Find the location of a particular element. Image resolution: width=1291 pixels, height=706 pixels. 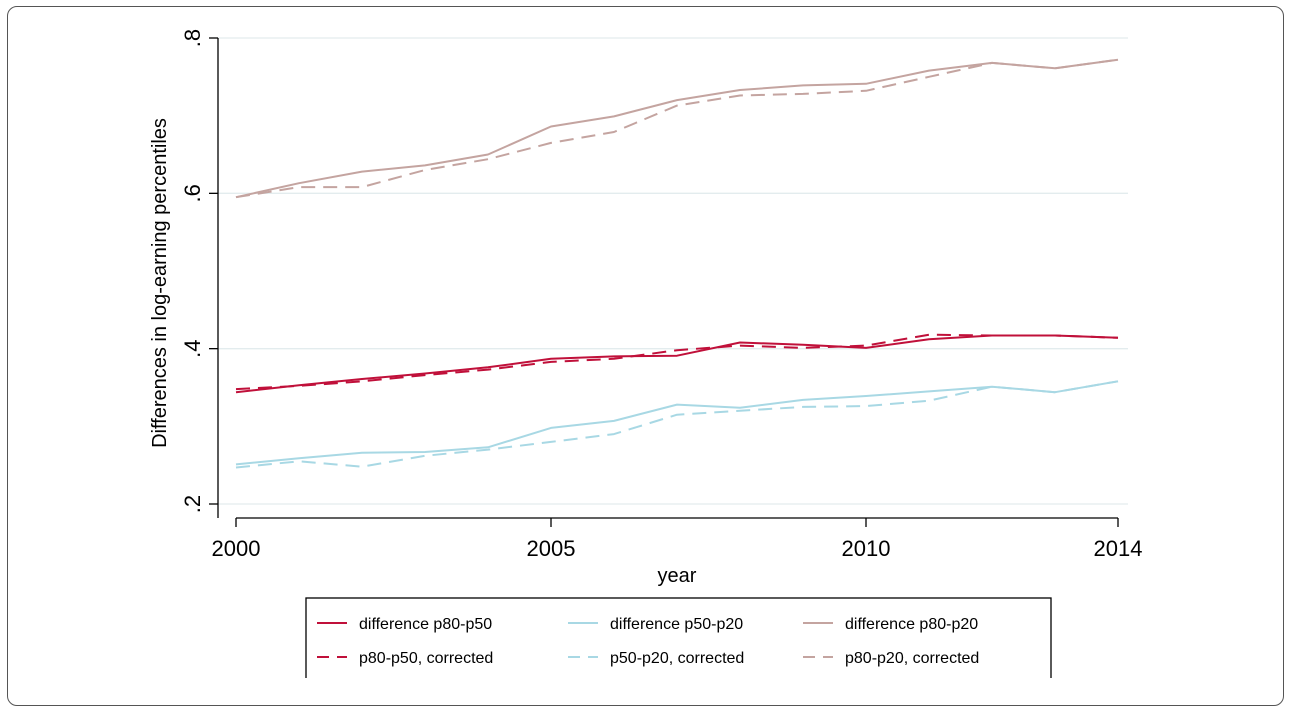

legend-label: difference p80-p20 is located at coordinates (911, 624).